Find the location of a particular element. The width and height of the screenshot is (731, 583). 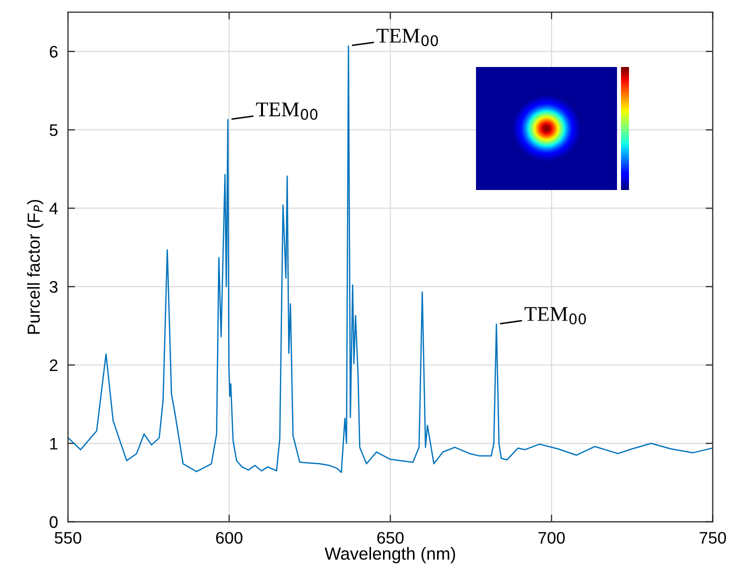

y-tick-label: 1 is located at coordinates (54, 444).